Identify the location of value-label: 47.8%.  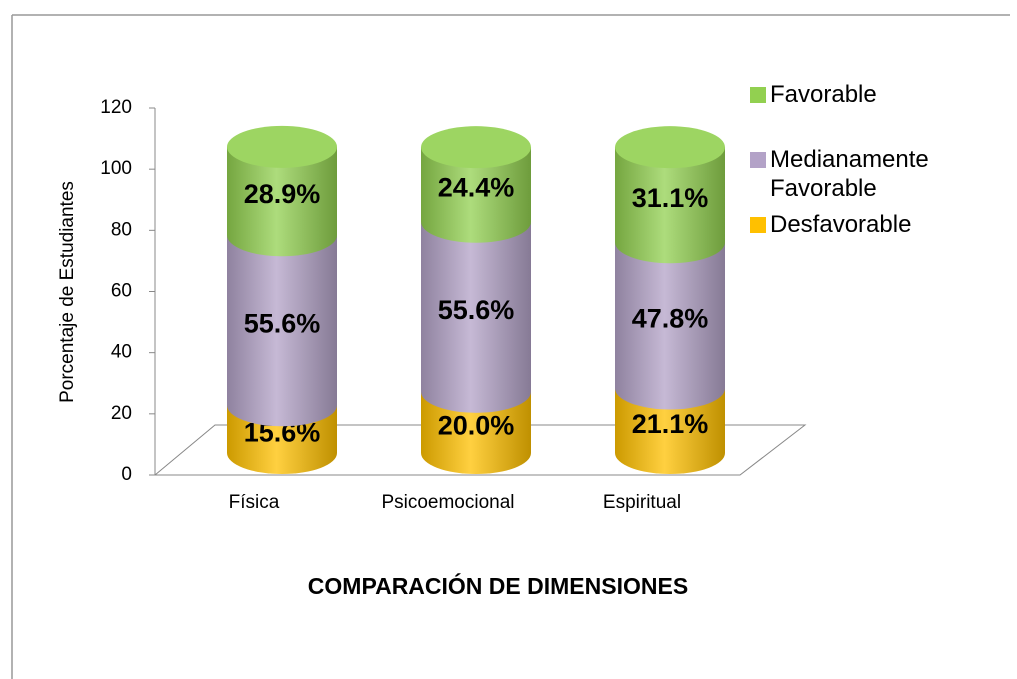
(670, 319).